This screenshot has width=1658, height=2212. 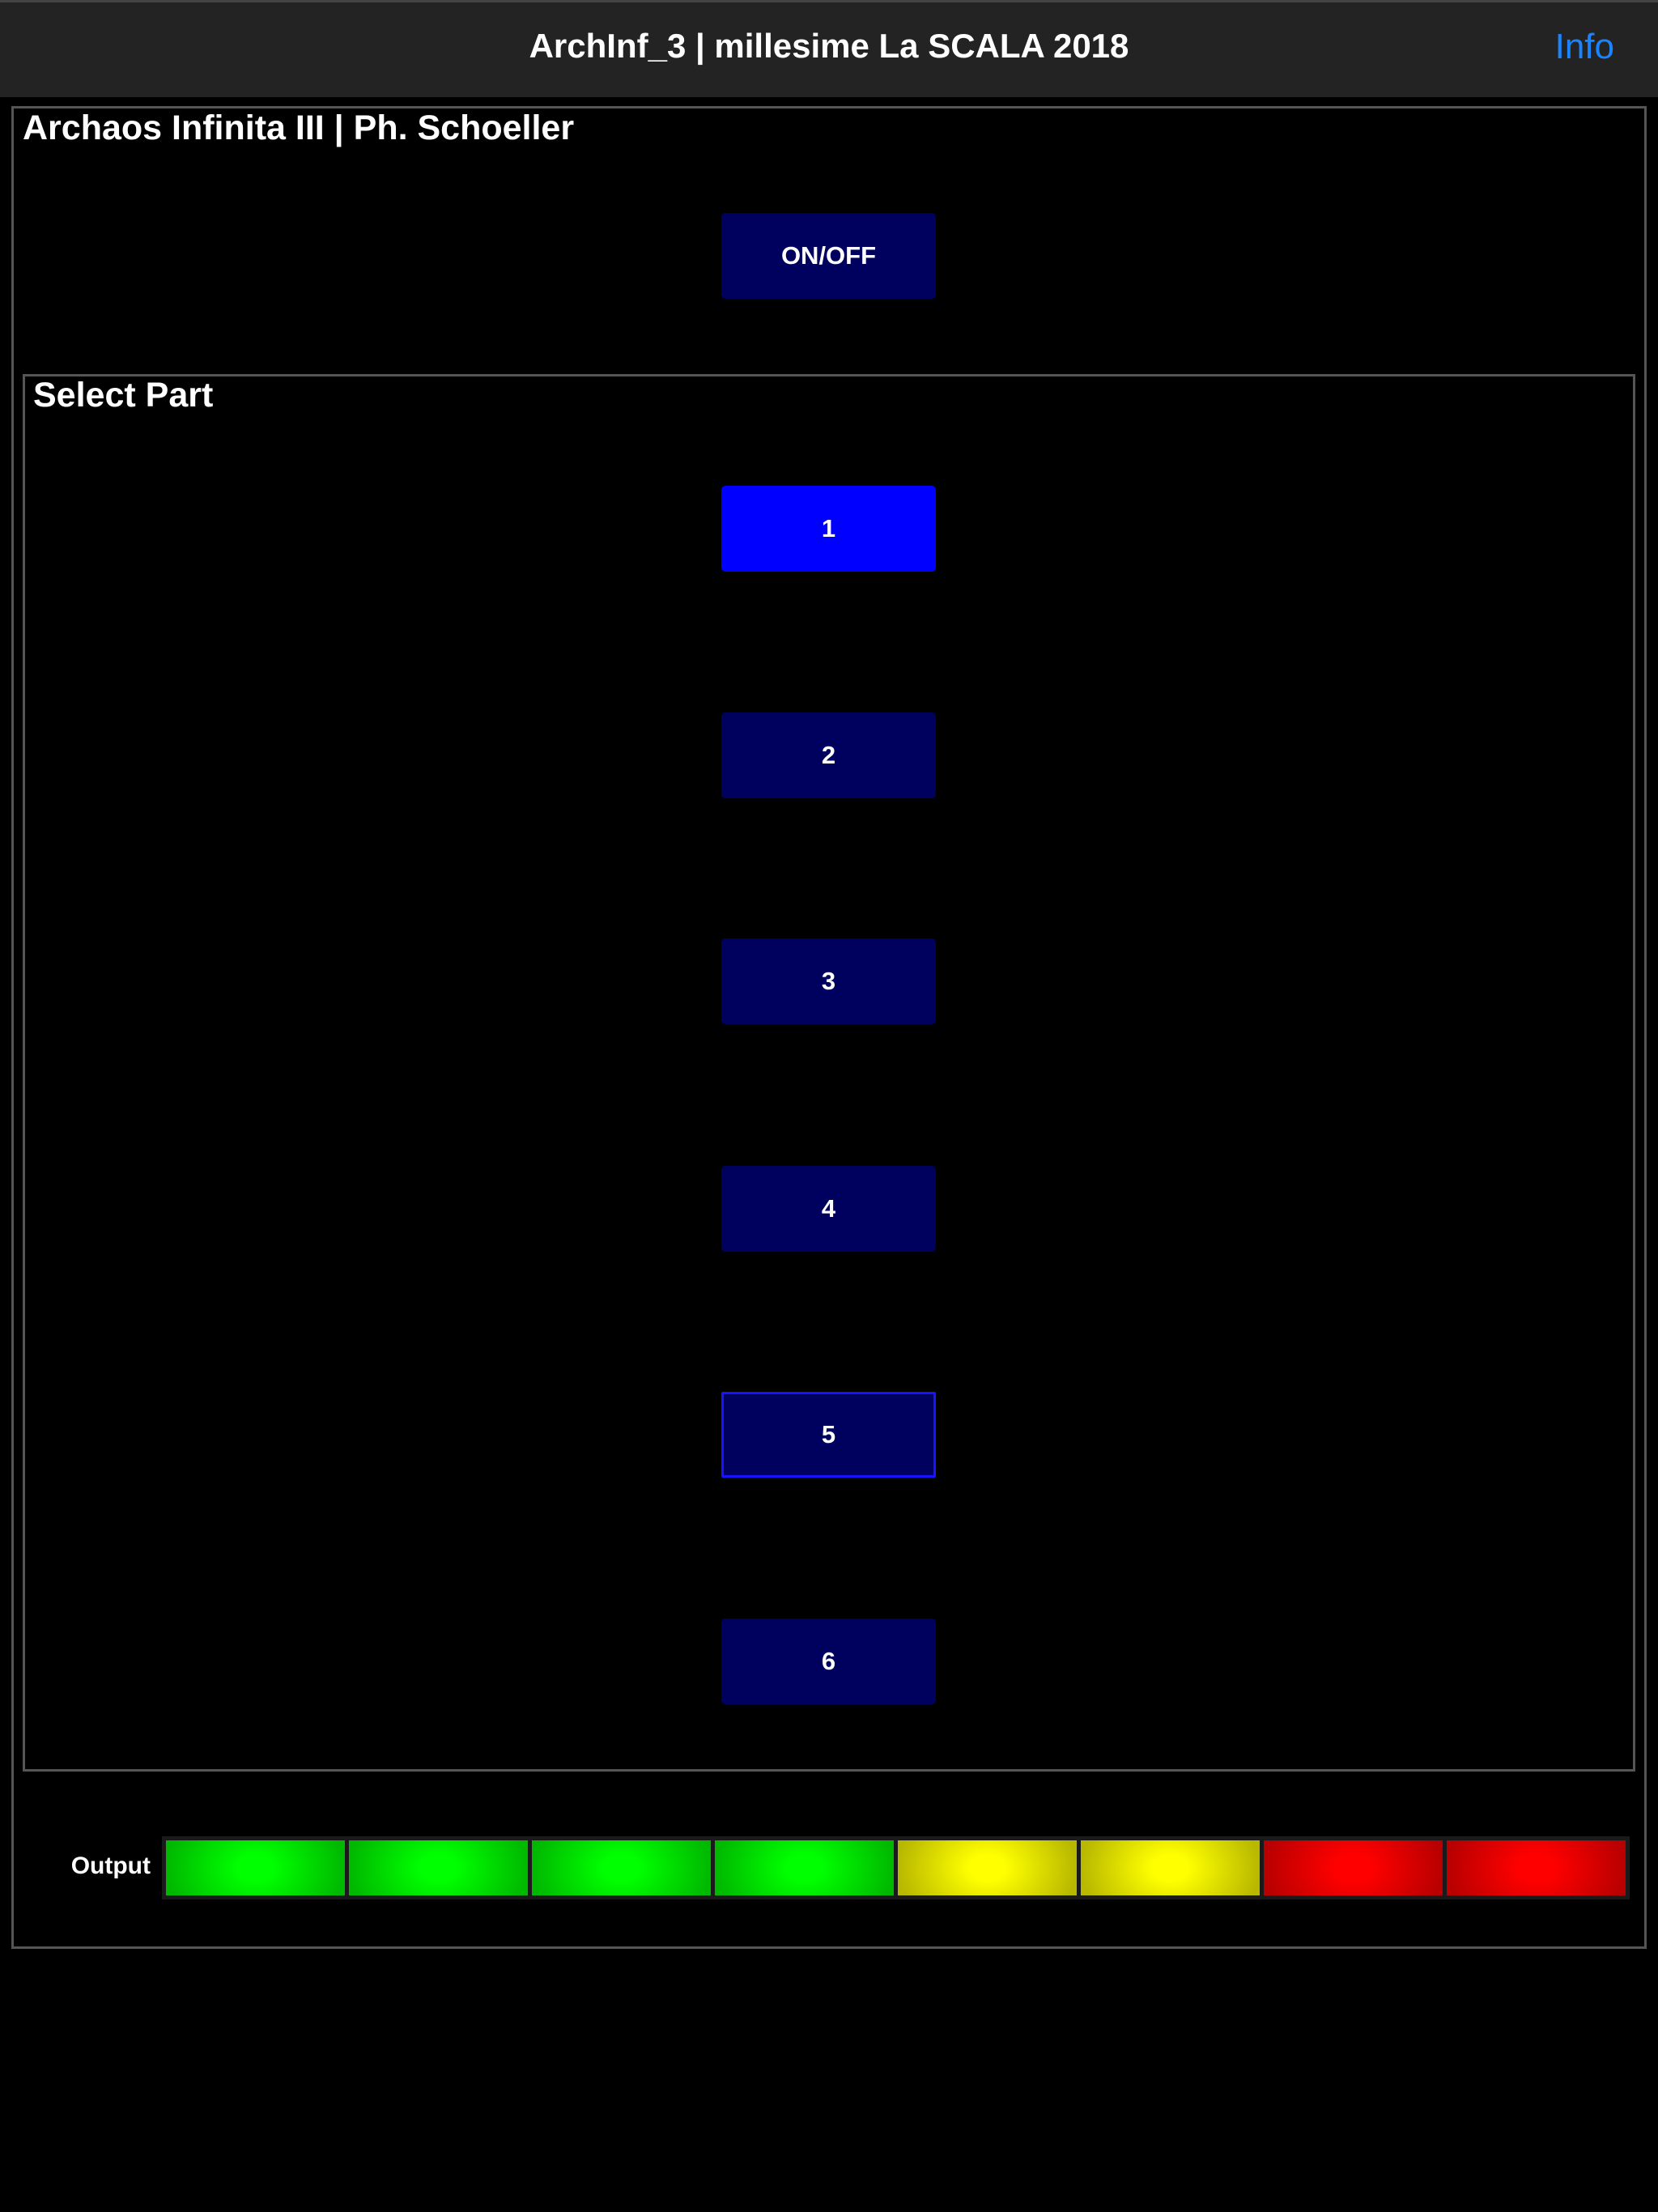 What do you see at coordinates (828, 1209) in the screenshot?
I see `part-button-4: 4` at bounding box center [828, 1209].